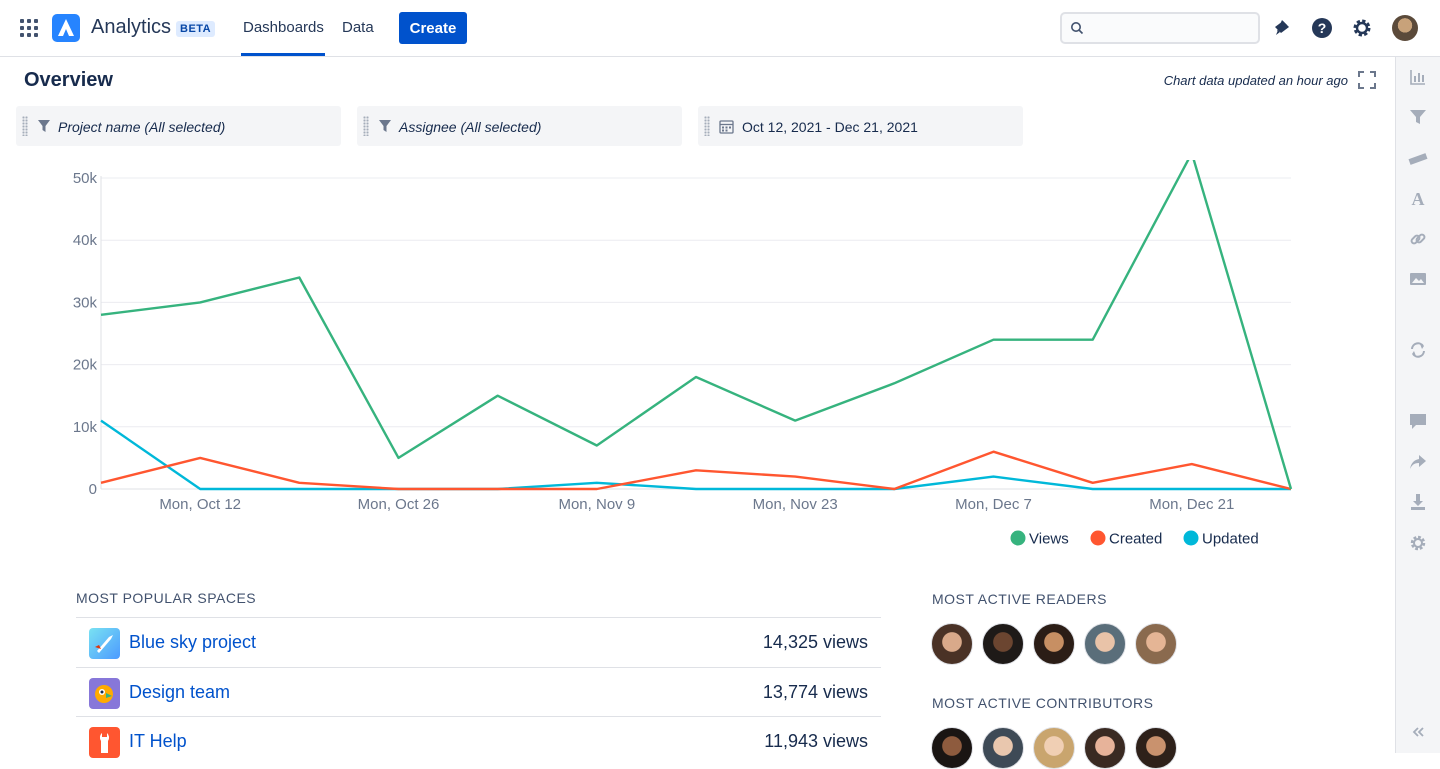 This screenshot has width=1440, height=769. Describe the element at coordinates (433, 28) in the screenshot. I see `create-button: Create` at that location.